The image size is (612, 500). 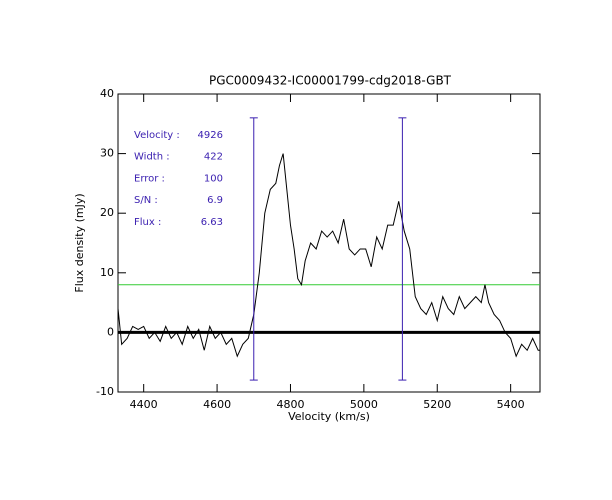 What do you see at coordinates (152, 157) in the screenshot?
I see `annotation-label: Width :` at bounding box center [152, 157].